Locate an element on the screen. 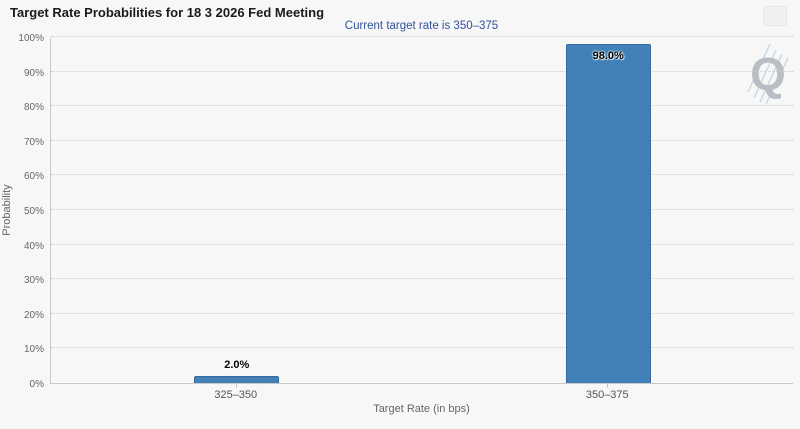 The image size is (800, 429). y-tick-label: 10% is located at coordinates (33, 350).